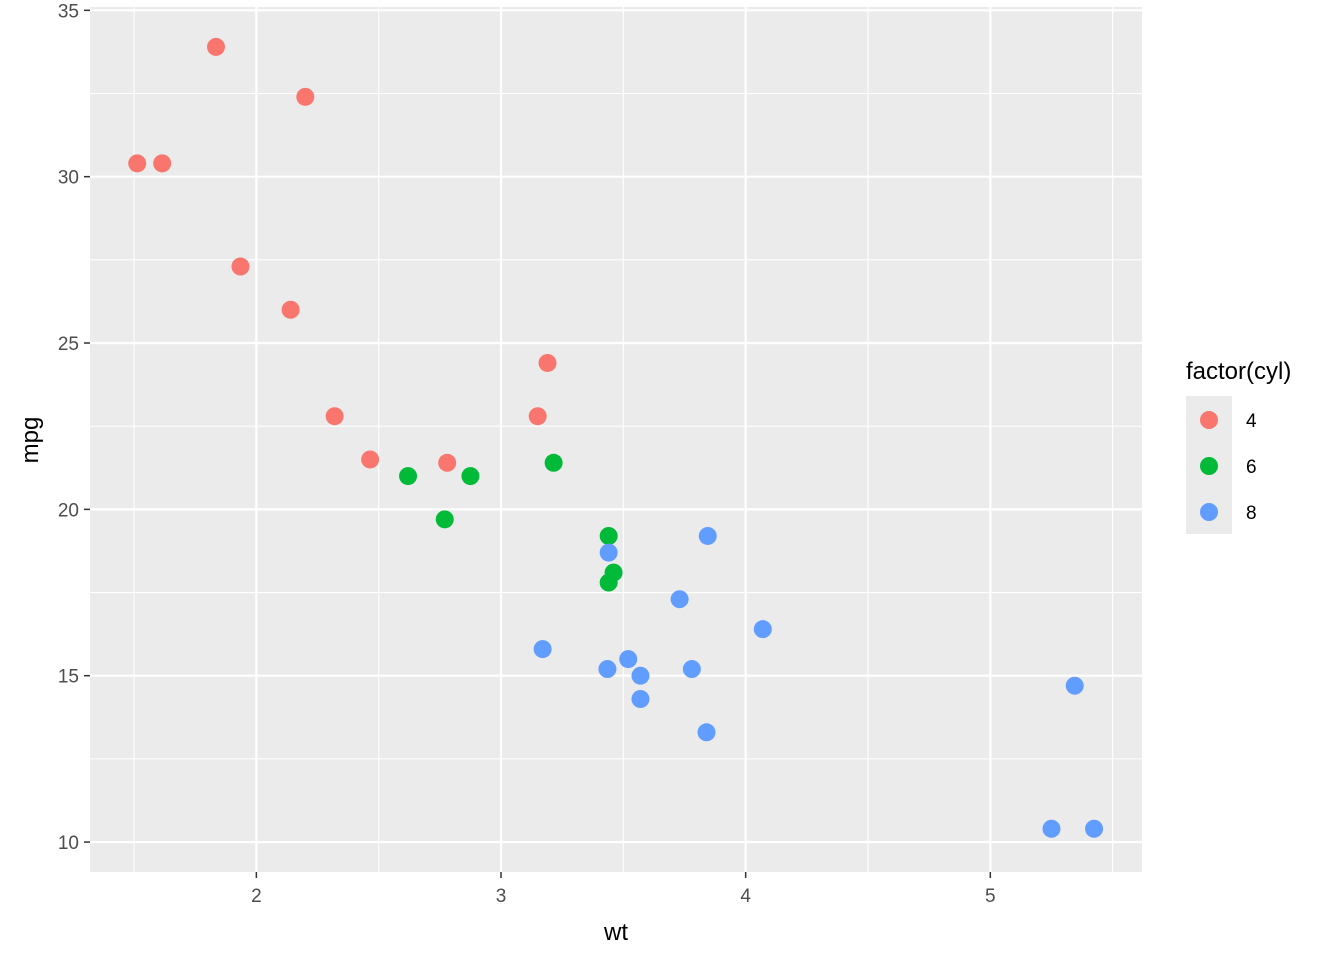  I want to click on legend-label-cyl-4: 4, so click(1251, 421).